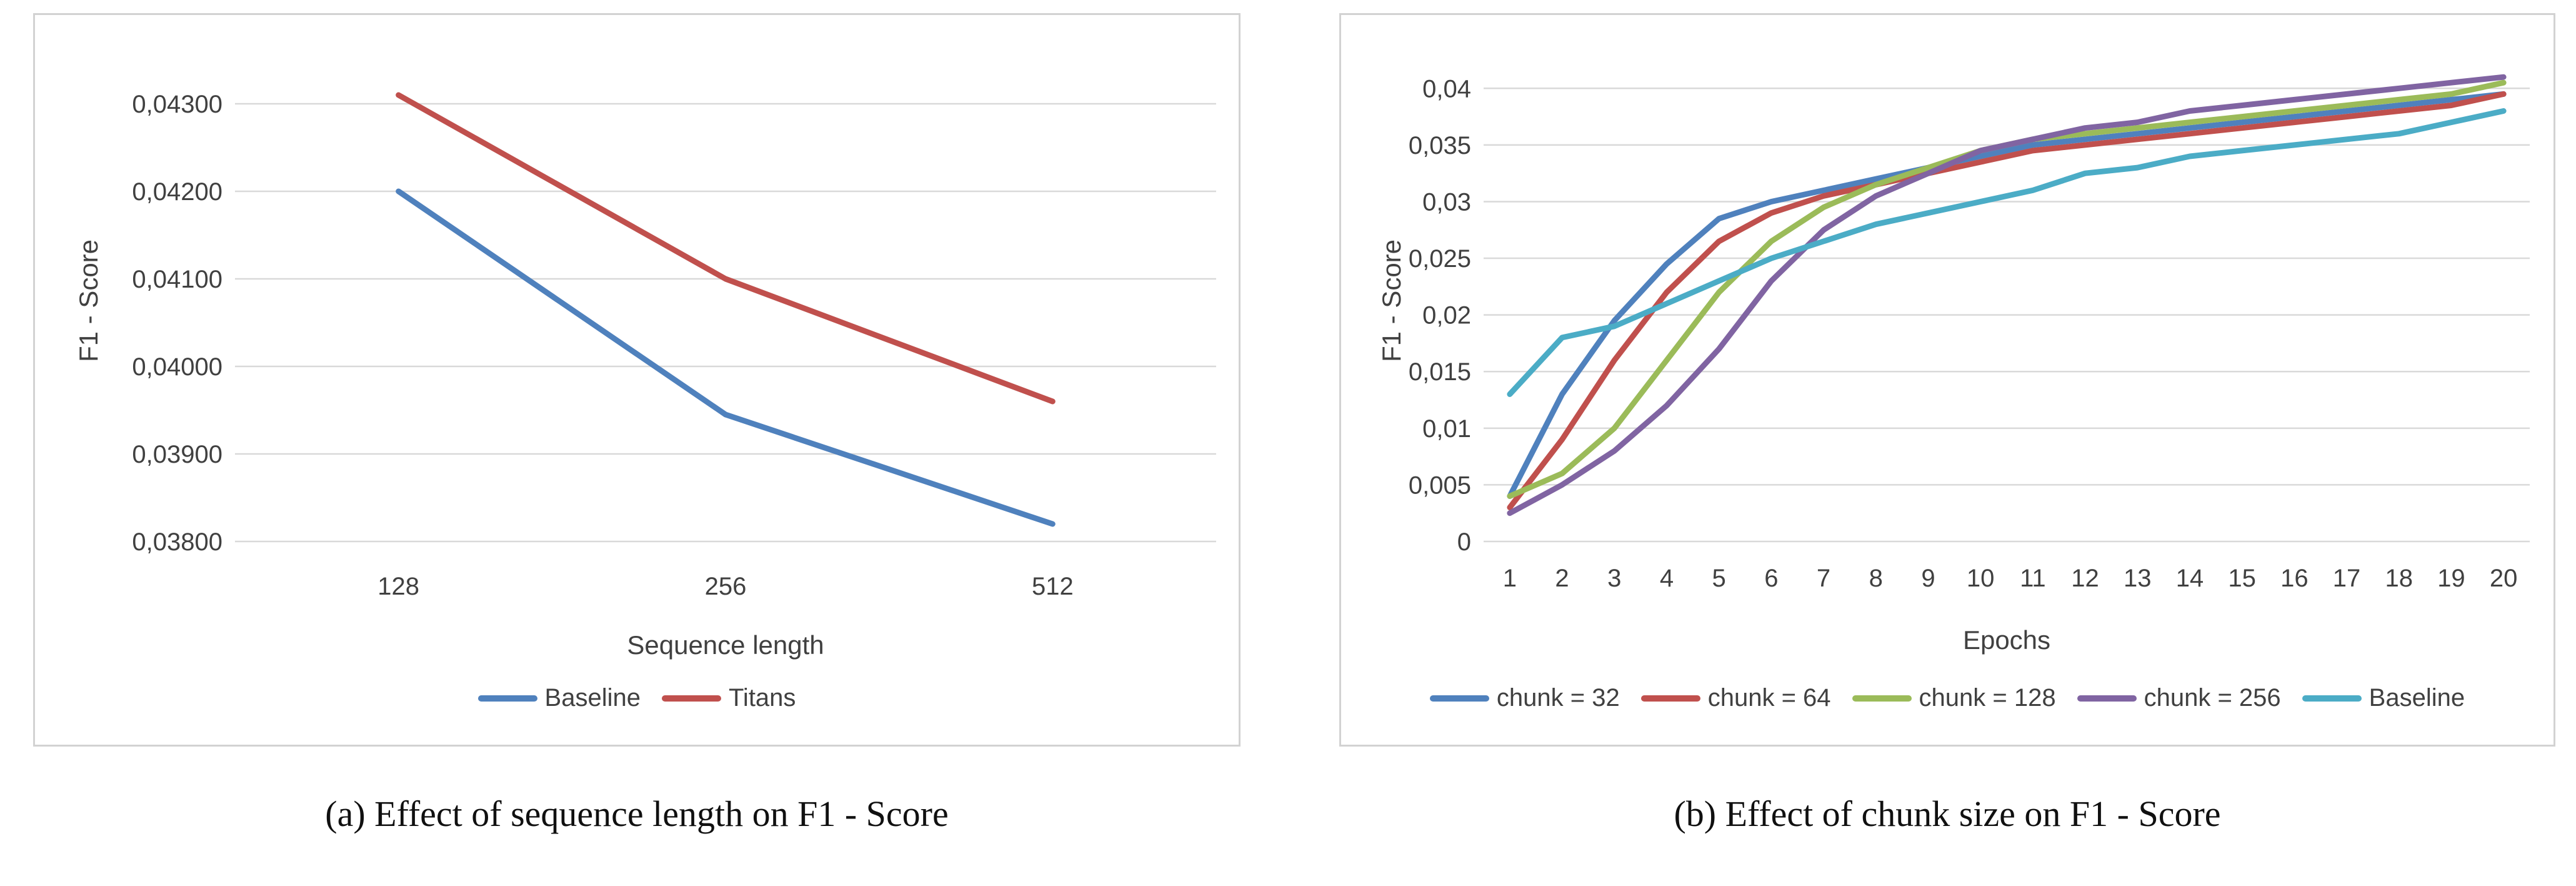 This screenshot has width=2576, height=886. I want to click on x-tick-label: 128, so click(398, 587).